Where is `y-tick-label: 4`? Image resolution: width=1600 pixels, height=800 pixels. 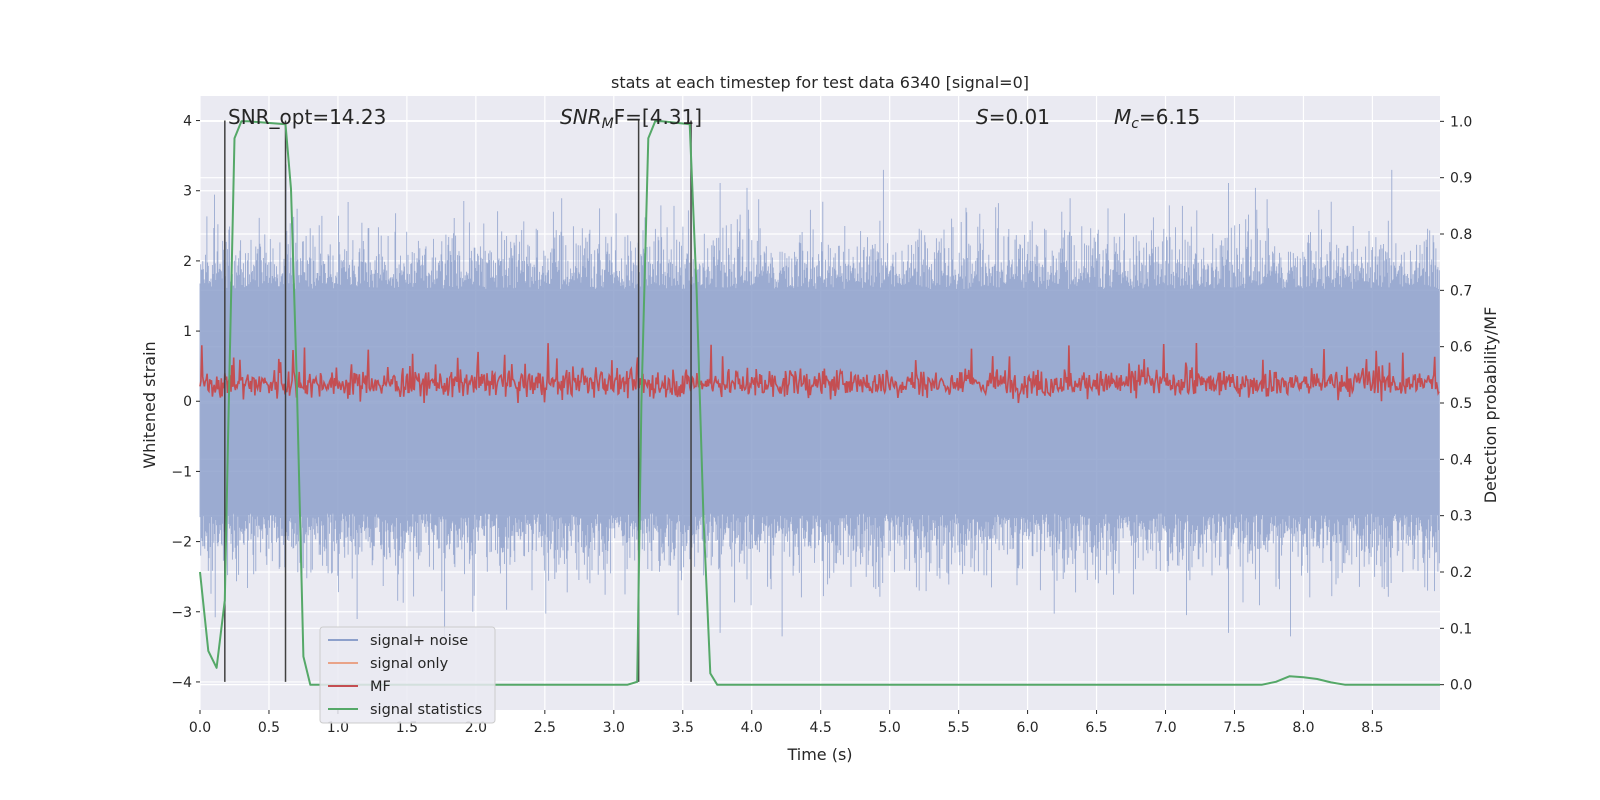
y-tick-label: 4 is located at coordinates (187, 122).